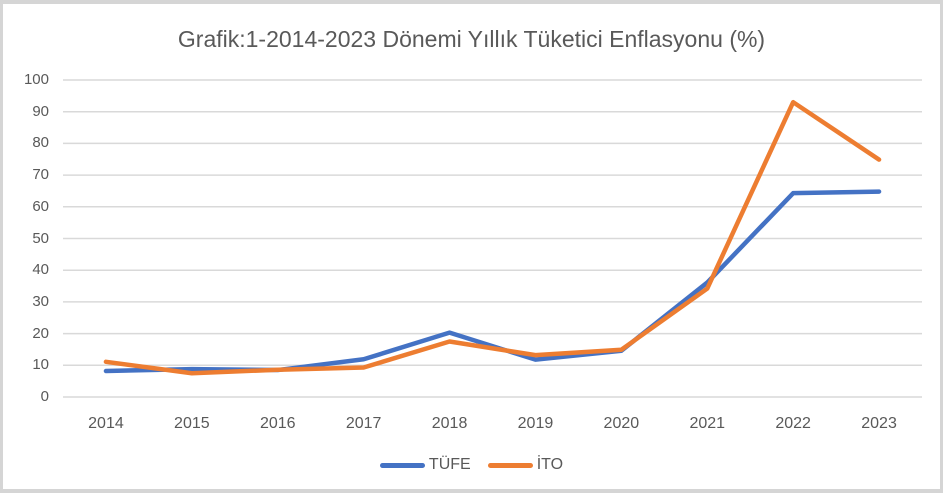 The width and height of the screenshot is (943, 497). I want to click on x-axis: 2014 2015 2016 2017 2018 2019 2020 2021 2022 2023, so click(473, 424).